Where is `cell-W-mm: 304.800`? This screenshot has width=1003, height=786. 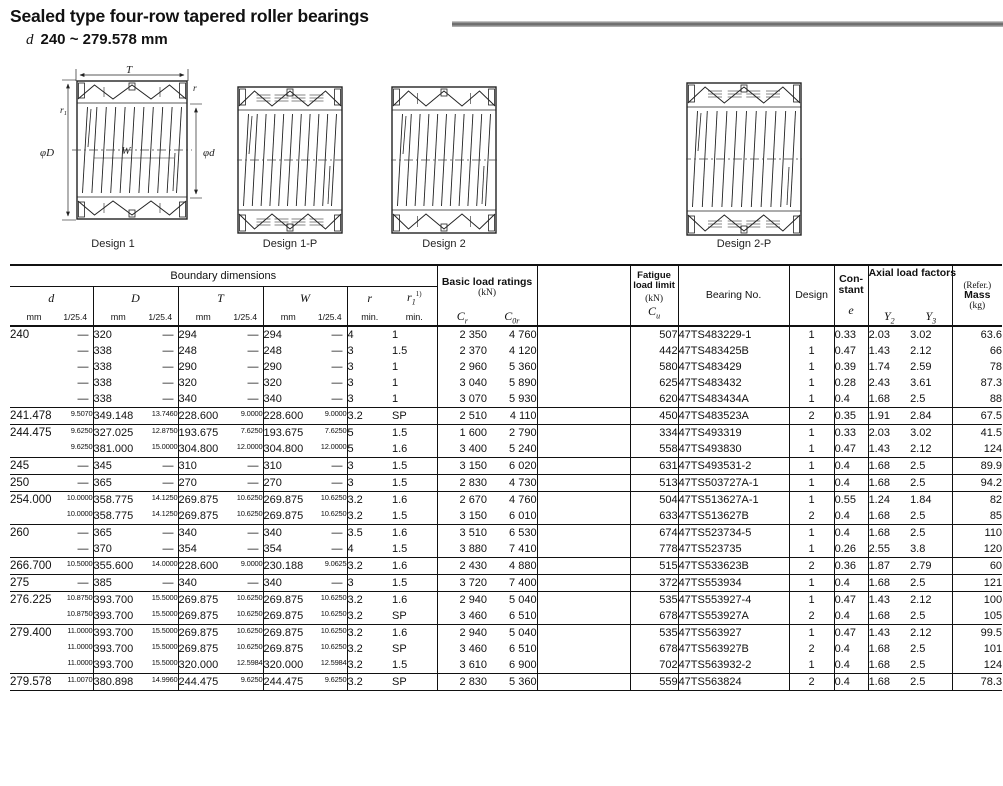
cell-W-mm: 304.800 is located at coordinates (287, 449).